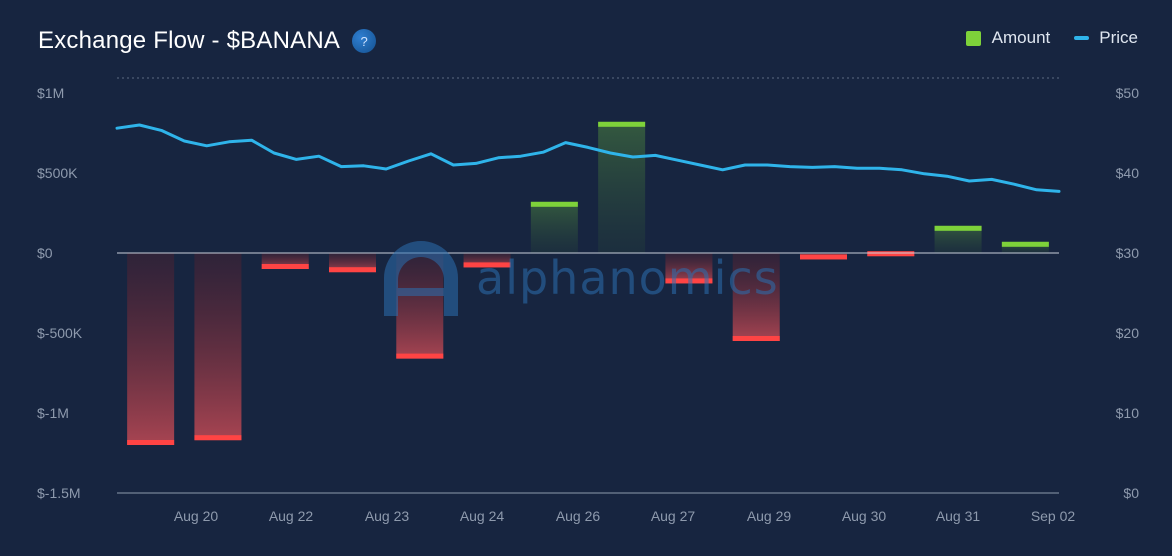  Describe the element at coordinates (1082, 38) in the screenshot. I see `price-swatch-icon` at that location.